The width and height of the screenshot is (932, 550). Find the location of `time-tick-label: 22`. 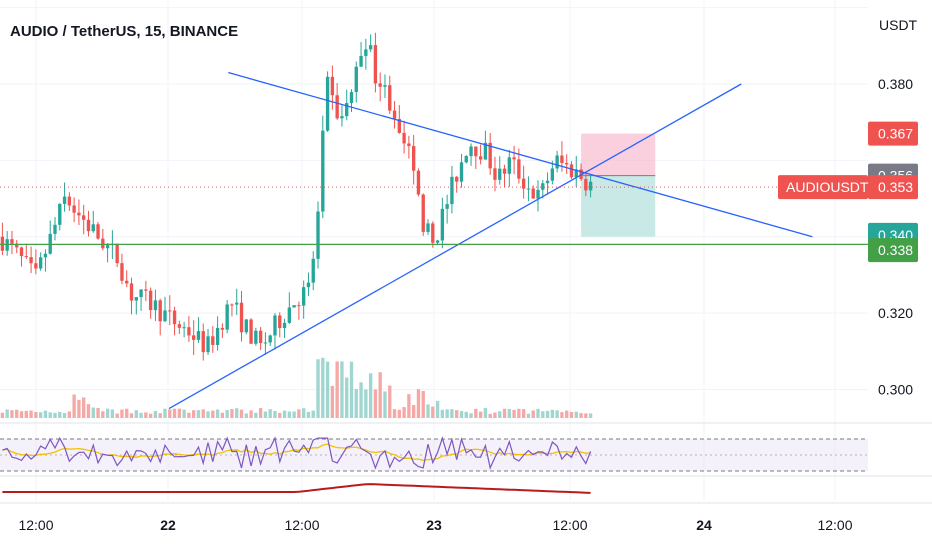

time-tick-label: 22 is located at coordinates (168, 525).